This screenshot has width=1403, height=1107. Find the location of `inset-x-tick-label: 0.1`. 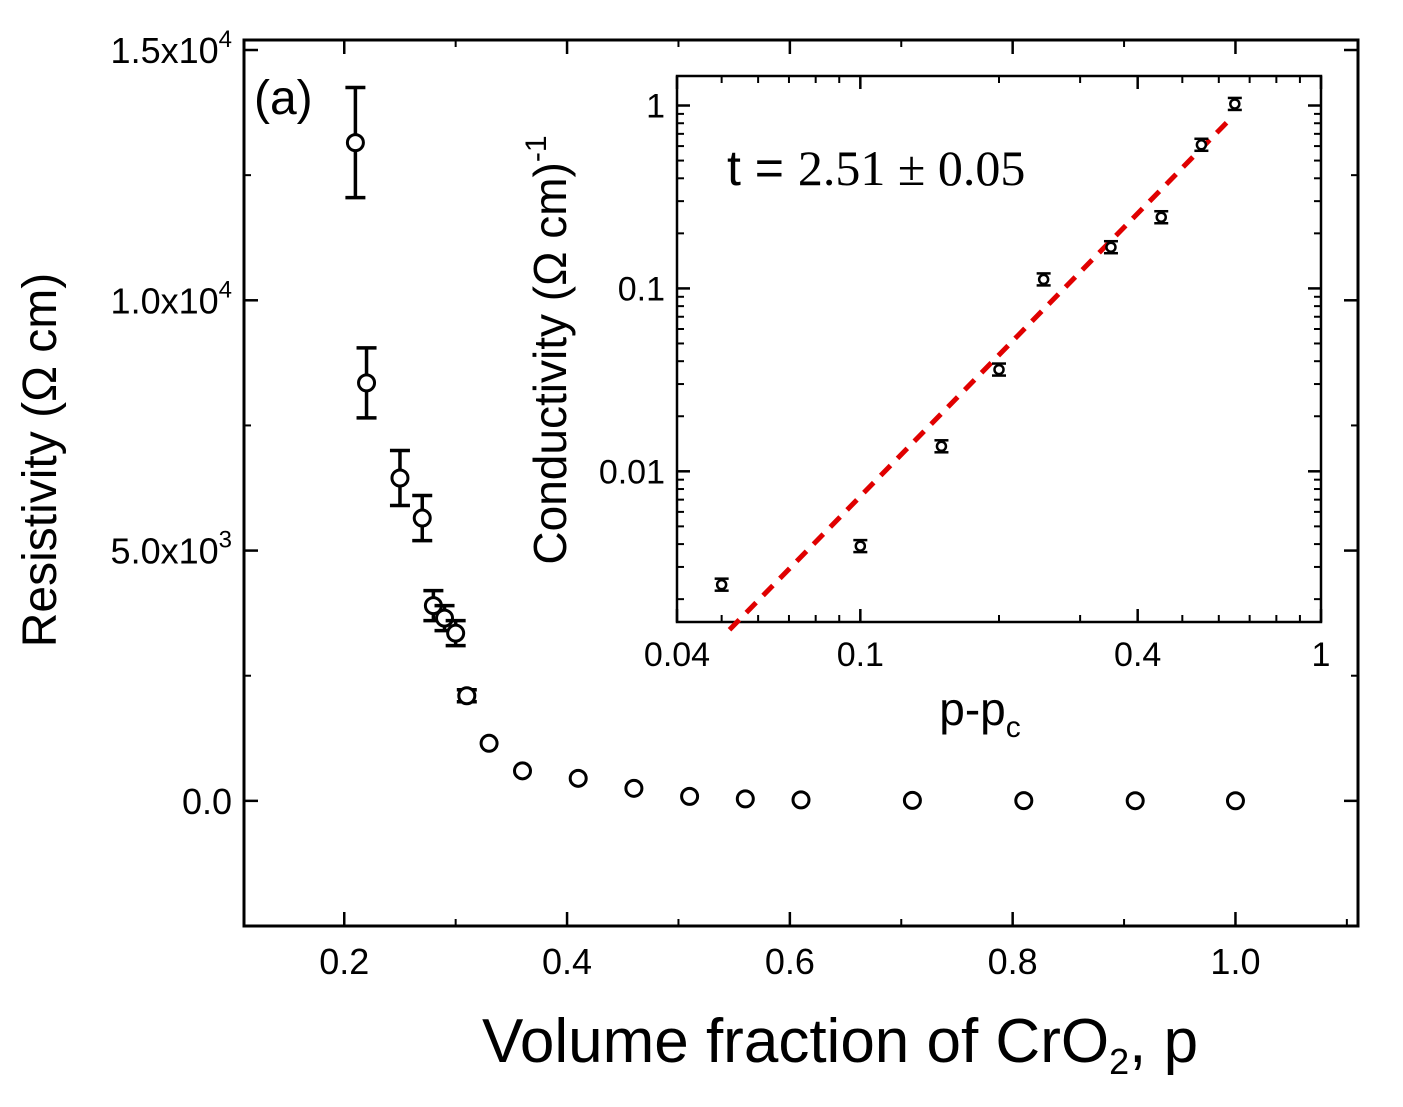

inset-x-tick-label: 0.1 is located at coordinates (860, 655).